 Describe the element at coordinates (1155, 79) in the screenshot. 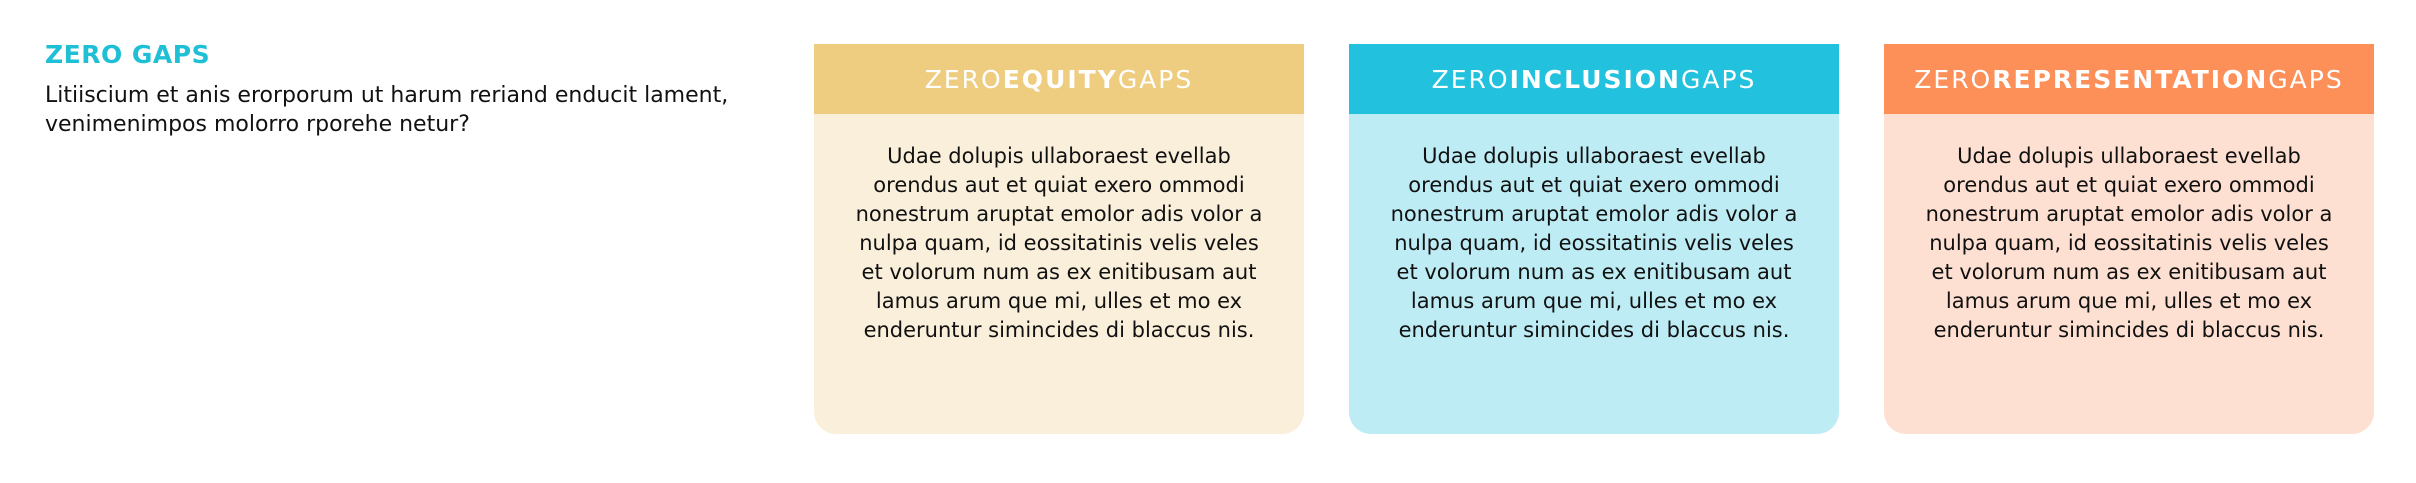

I see `equity-card-title-suffix: GAPS` at that location.